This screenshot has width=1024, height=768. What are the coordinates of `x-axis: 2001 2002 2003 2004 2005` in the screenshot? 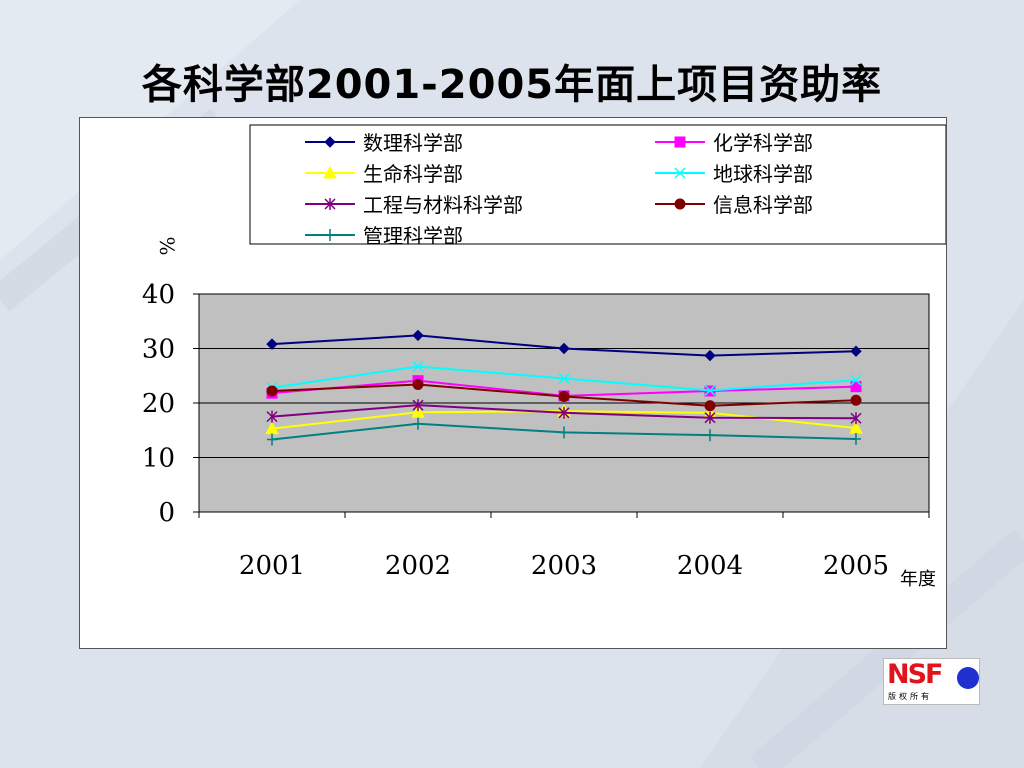 It's located at (564, 546).